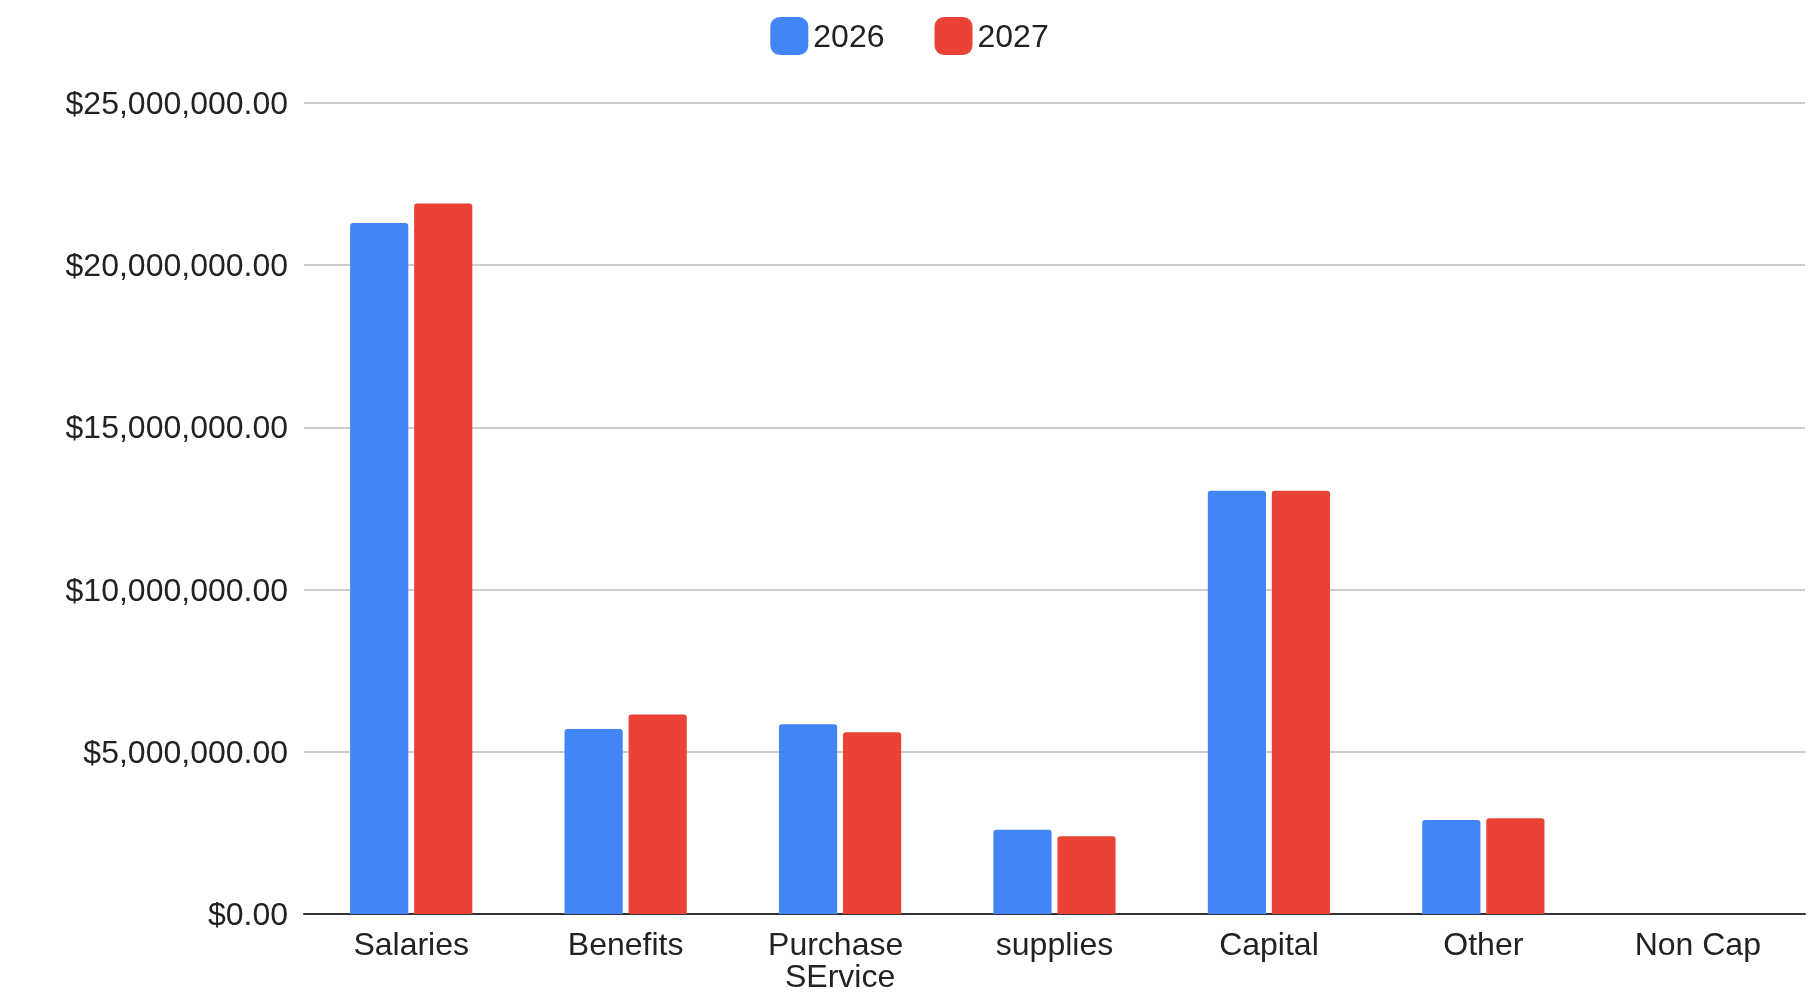 The height and width of the screenshot is (1007, 1819). Describe the element at coordinates (1013, 36) in the screenshot. I see `legend-label: 2027` at that location.